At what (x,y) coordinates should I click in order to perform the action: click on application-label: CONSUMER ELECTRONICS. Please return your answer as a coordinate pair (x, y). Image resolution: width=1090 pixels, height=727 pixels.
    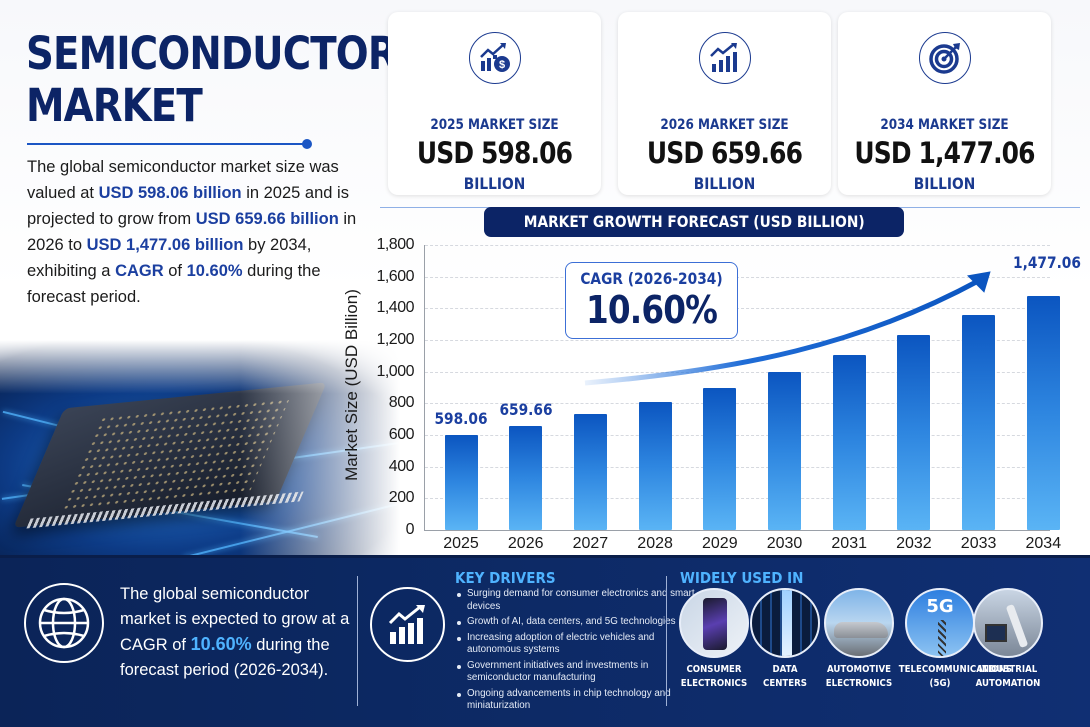
    Looking at the image, I should click on (714, 676).